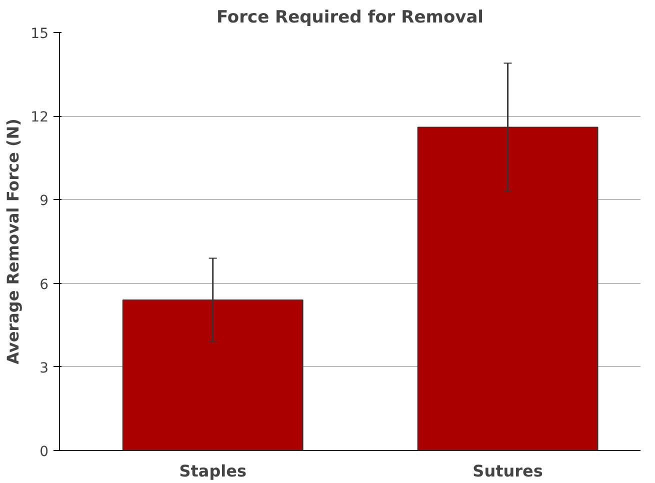 This screenshot has height=483, width=655. Describe the element at coordinates (13, 241) in the screenshot. I see `y-axis-title: Average Removal Force (N)` at that location.